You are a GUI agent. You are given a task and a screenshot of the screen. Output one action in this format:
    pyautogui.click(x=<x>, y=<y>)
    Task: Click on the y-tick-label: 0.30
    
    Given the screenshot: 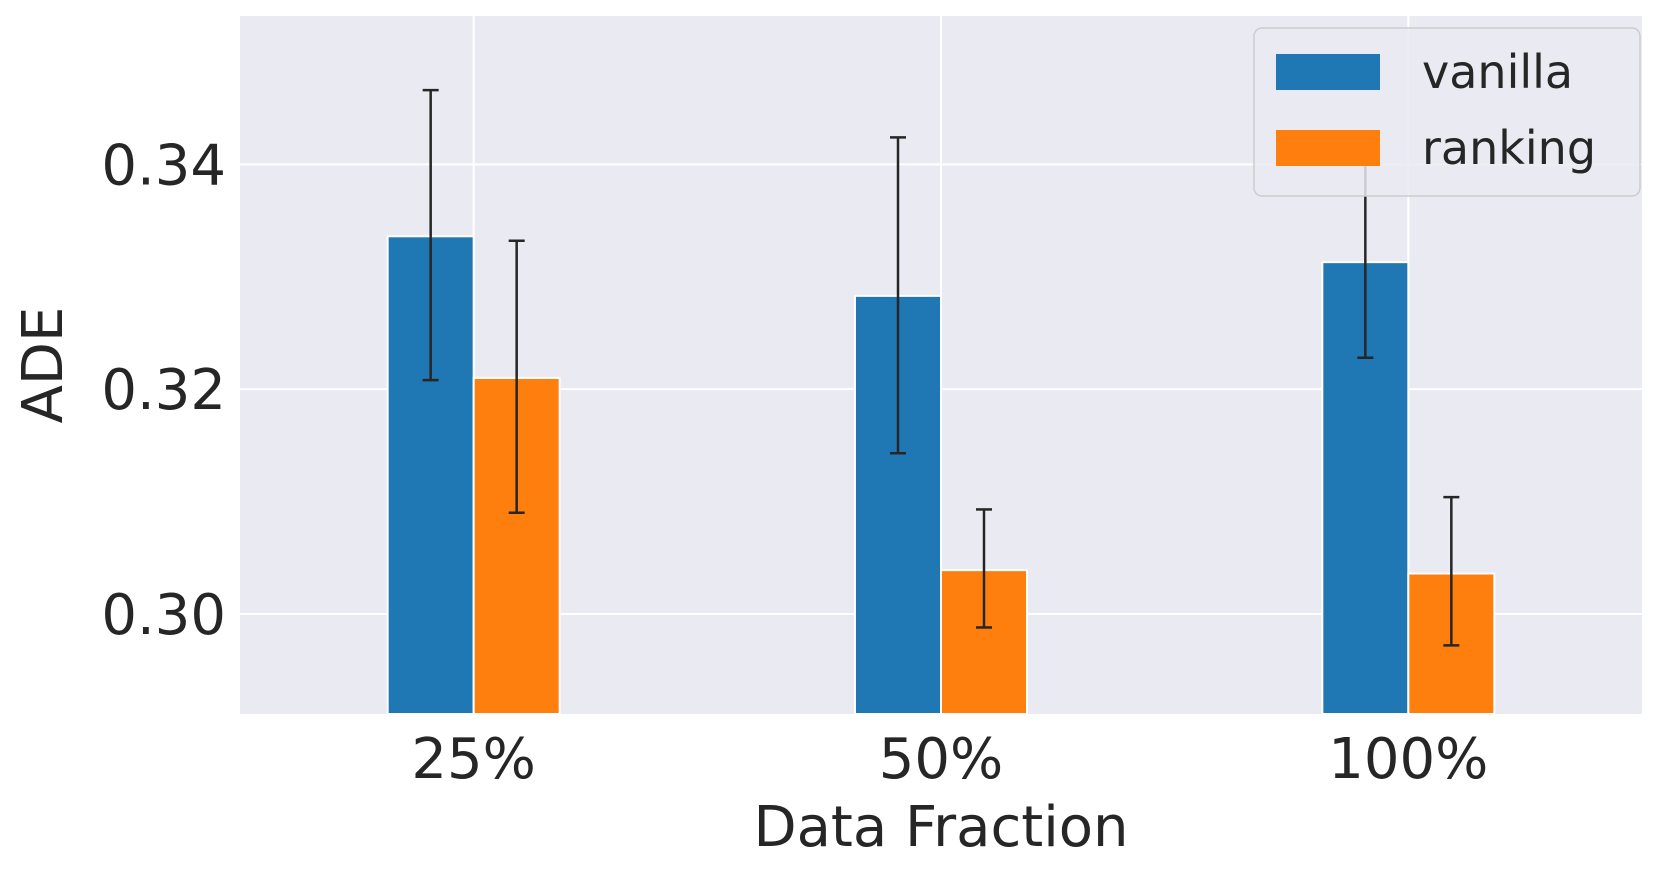 What is the action you would take?
    pyautogui.click(x=163, y=615)
    